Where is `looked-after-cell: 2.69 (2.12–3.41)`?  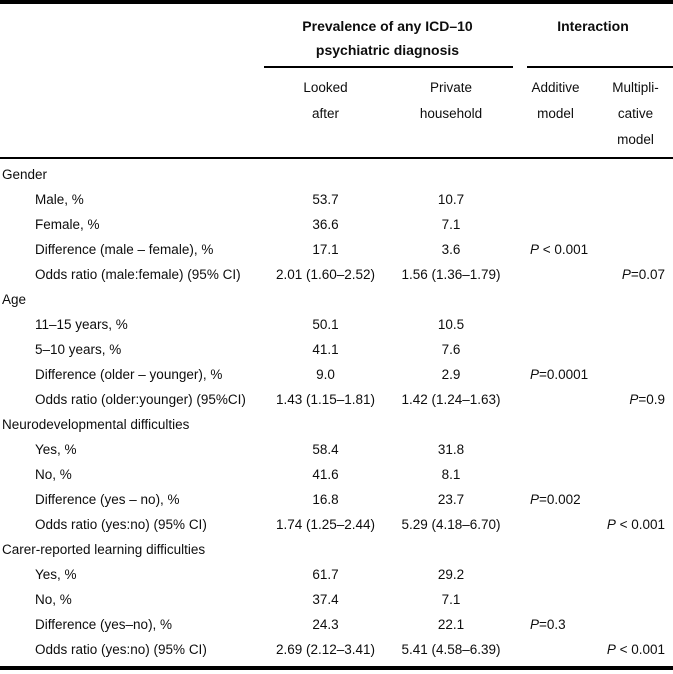
looked-after-cell: 2.69 (2.12–3.41) is located at coordinates (325, 649).